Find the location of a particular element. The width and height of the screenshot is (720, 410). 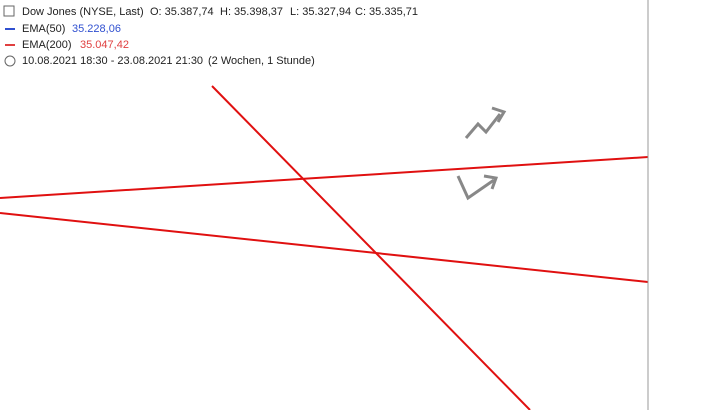

date-range: 10.08.2021 18:30 - 23.08.2021 21:30 is located at coordinates (112, 61).